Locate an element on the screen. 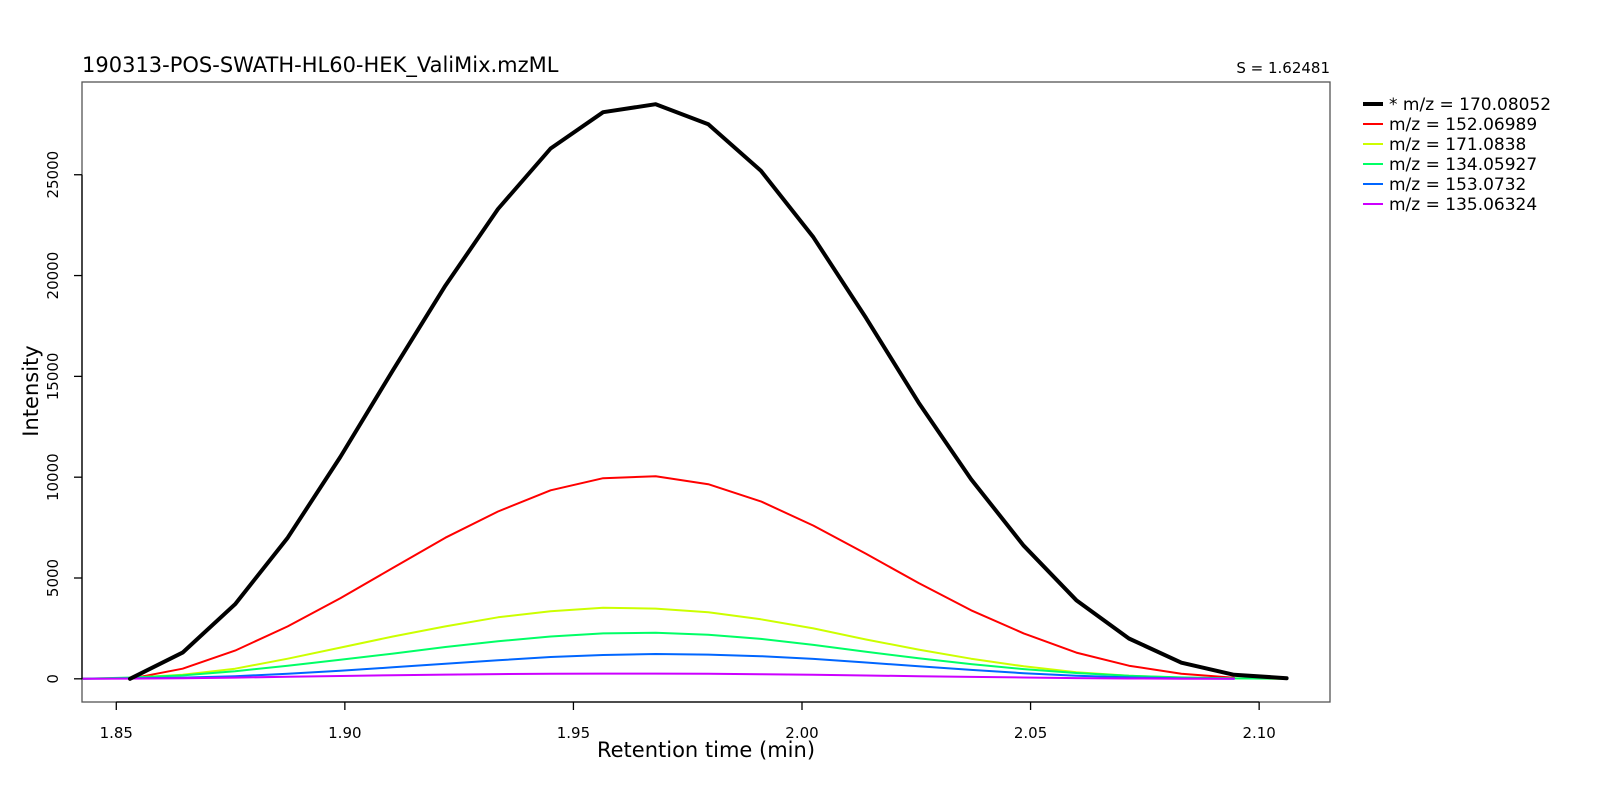  x-tick-label: 1.85 is located at coordinates (116, 733).